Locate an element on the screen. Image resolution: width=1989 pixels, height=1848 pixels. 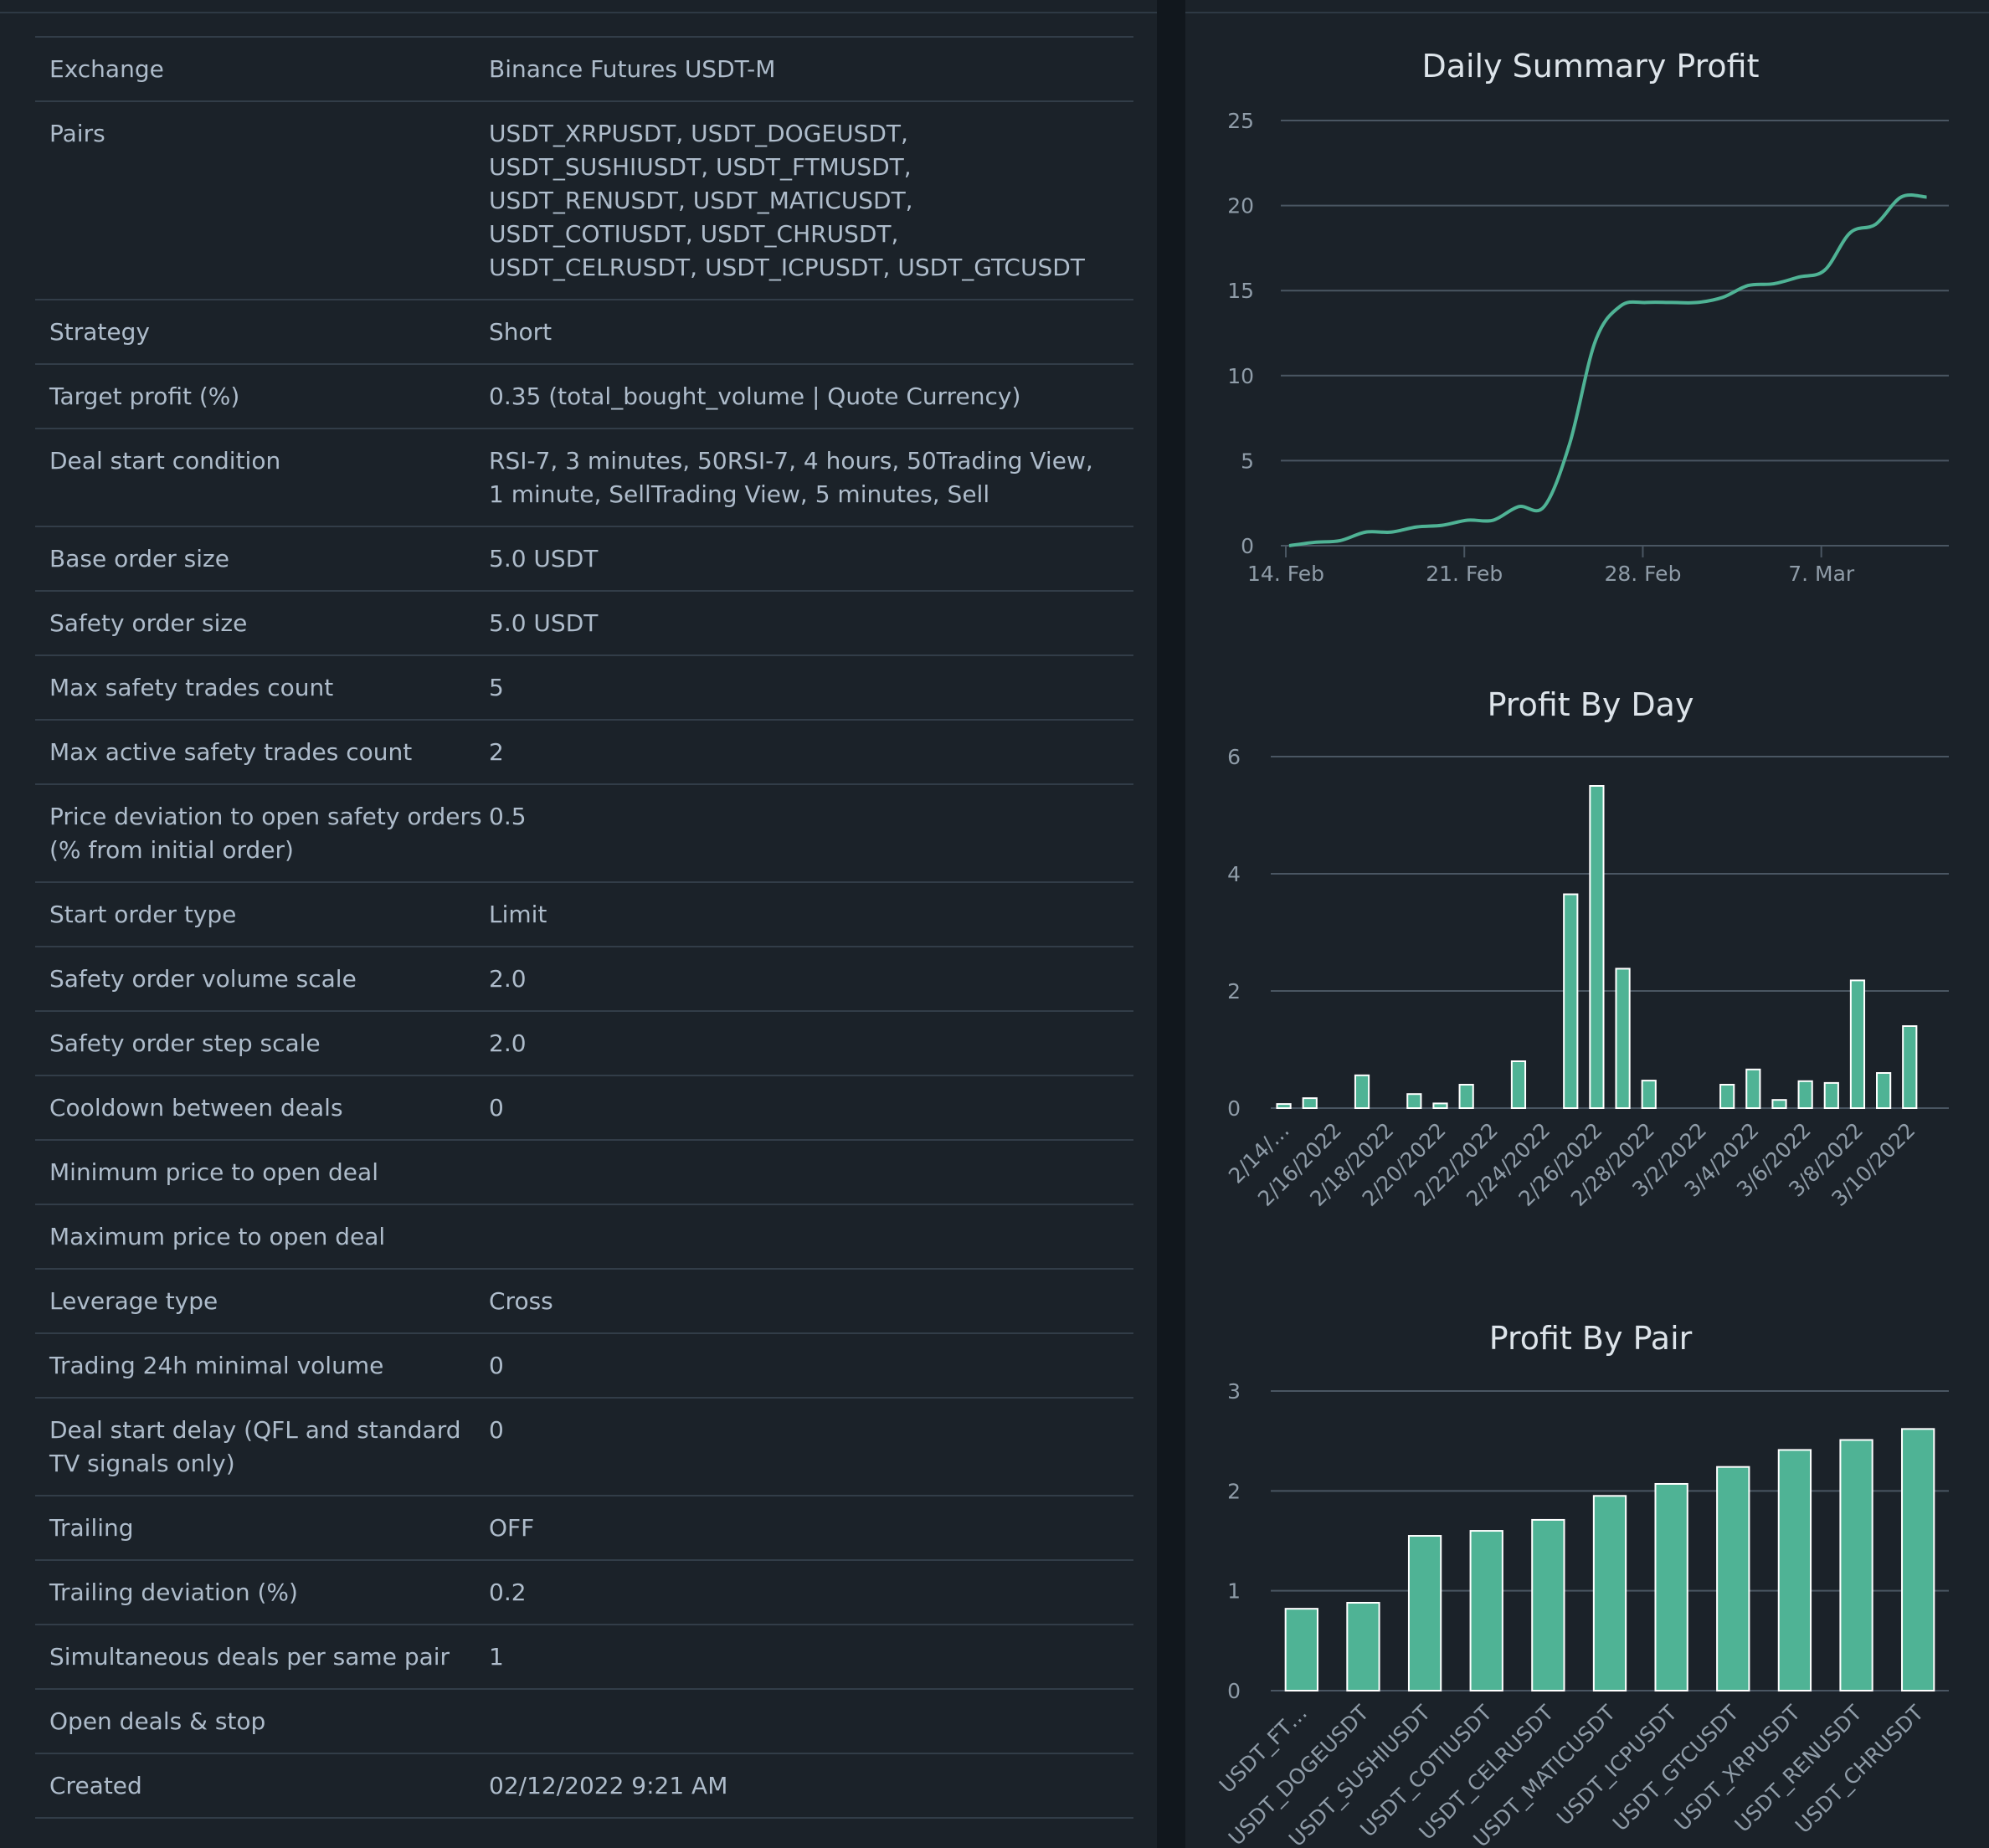
setting-value: 0.2 is located at coordinates (508, 1592).